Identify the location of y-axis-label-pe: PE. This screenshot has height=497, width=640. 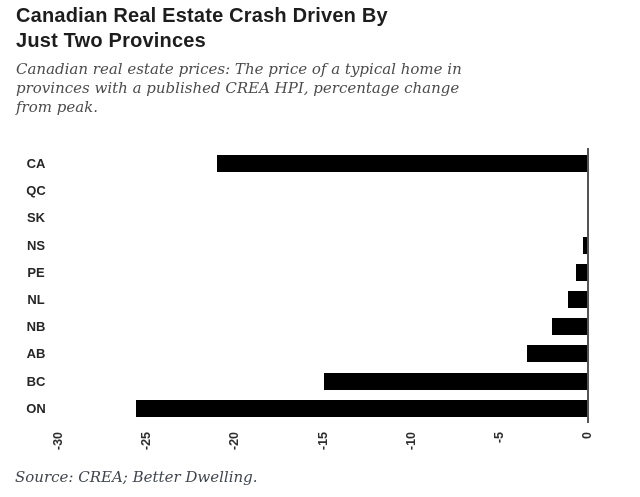
(36, 272).